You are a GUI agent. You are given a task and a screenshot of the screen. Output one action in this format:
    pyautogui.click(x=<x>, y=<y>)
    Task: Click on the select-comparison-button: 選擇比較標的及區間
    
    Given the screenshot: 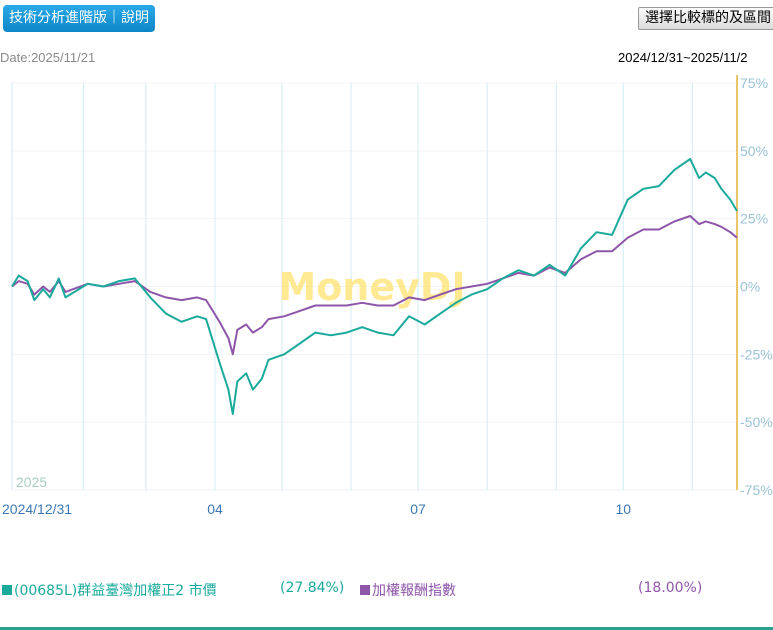 What is the action you would take?
    pyautogui.click(x=705, y=18)
    